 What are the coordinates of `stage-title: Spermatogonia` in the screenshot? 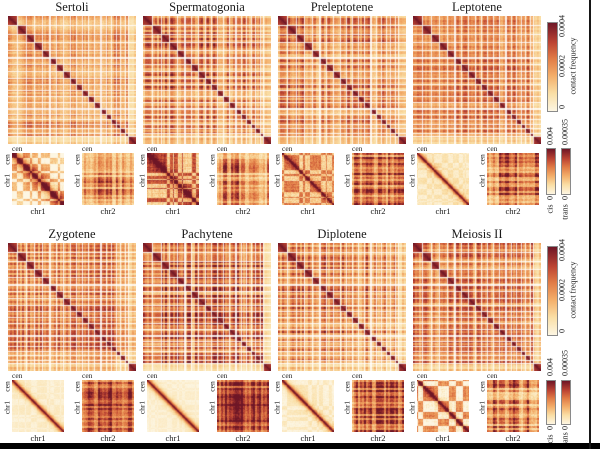 It's located at (207, 7).